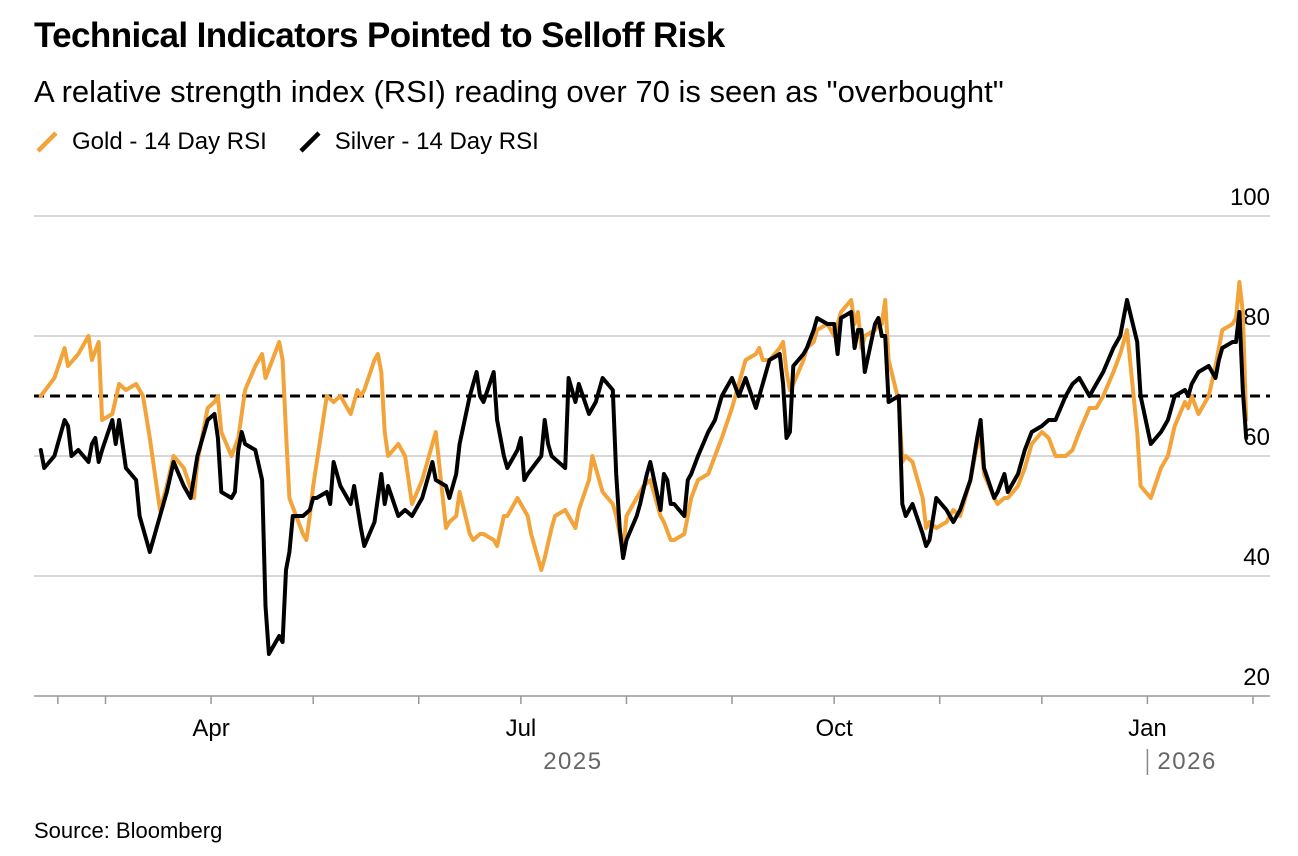  What do you see at coordinates (1147, 728) in the screenshot?
I see `x-tick-label-jan: Jan` at bounding box center [1147, 728].